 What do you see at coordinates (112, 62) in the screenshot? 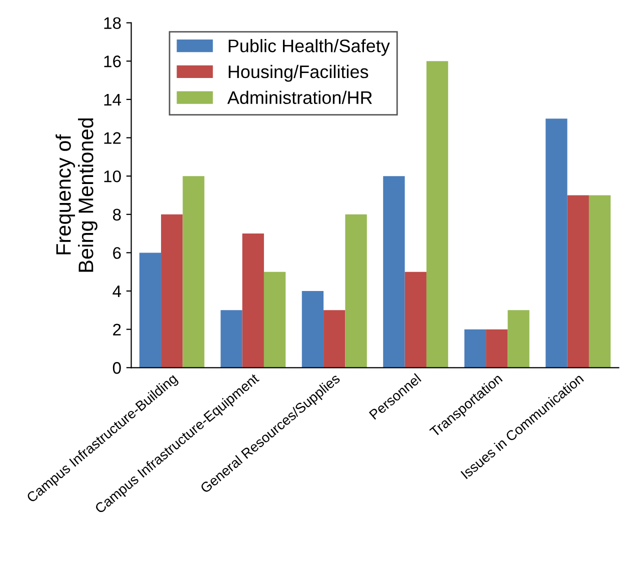
I see `y-tick-label: 16` at bounding box center [112, 62].